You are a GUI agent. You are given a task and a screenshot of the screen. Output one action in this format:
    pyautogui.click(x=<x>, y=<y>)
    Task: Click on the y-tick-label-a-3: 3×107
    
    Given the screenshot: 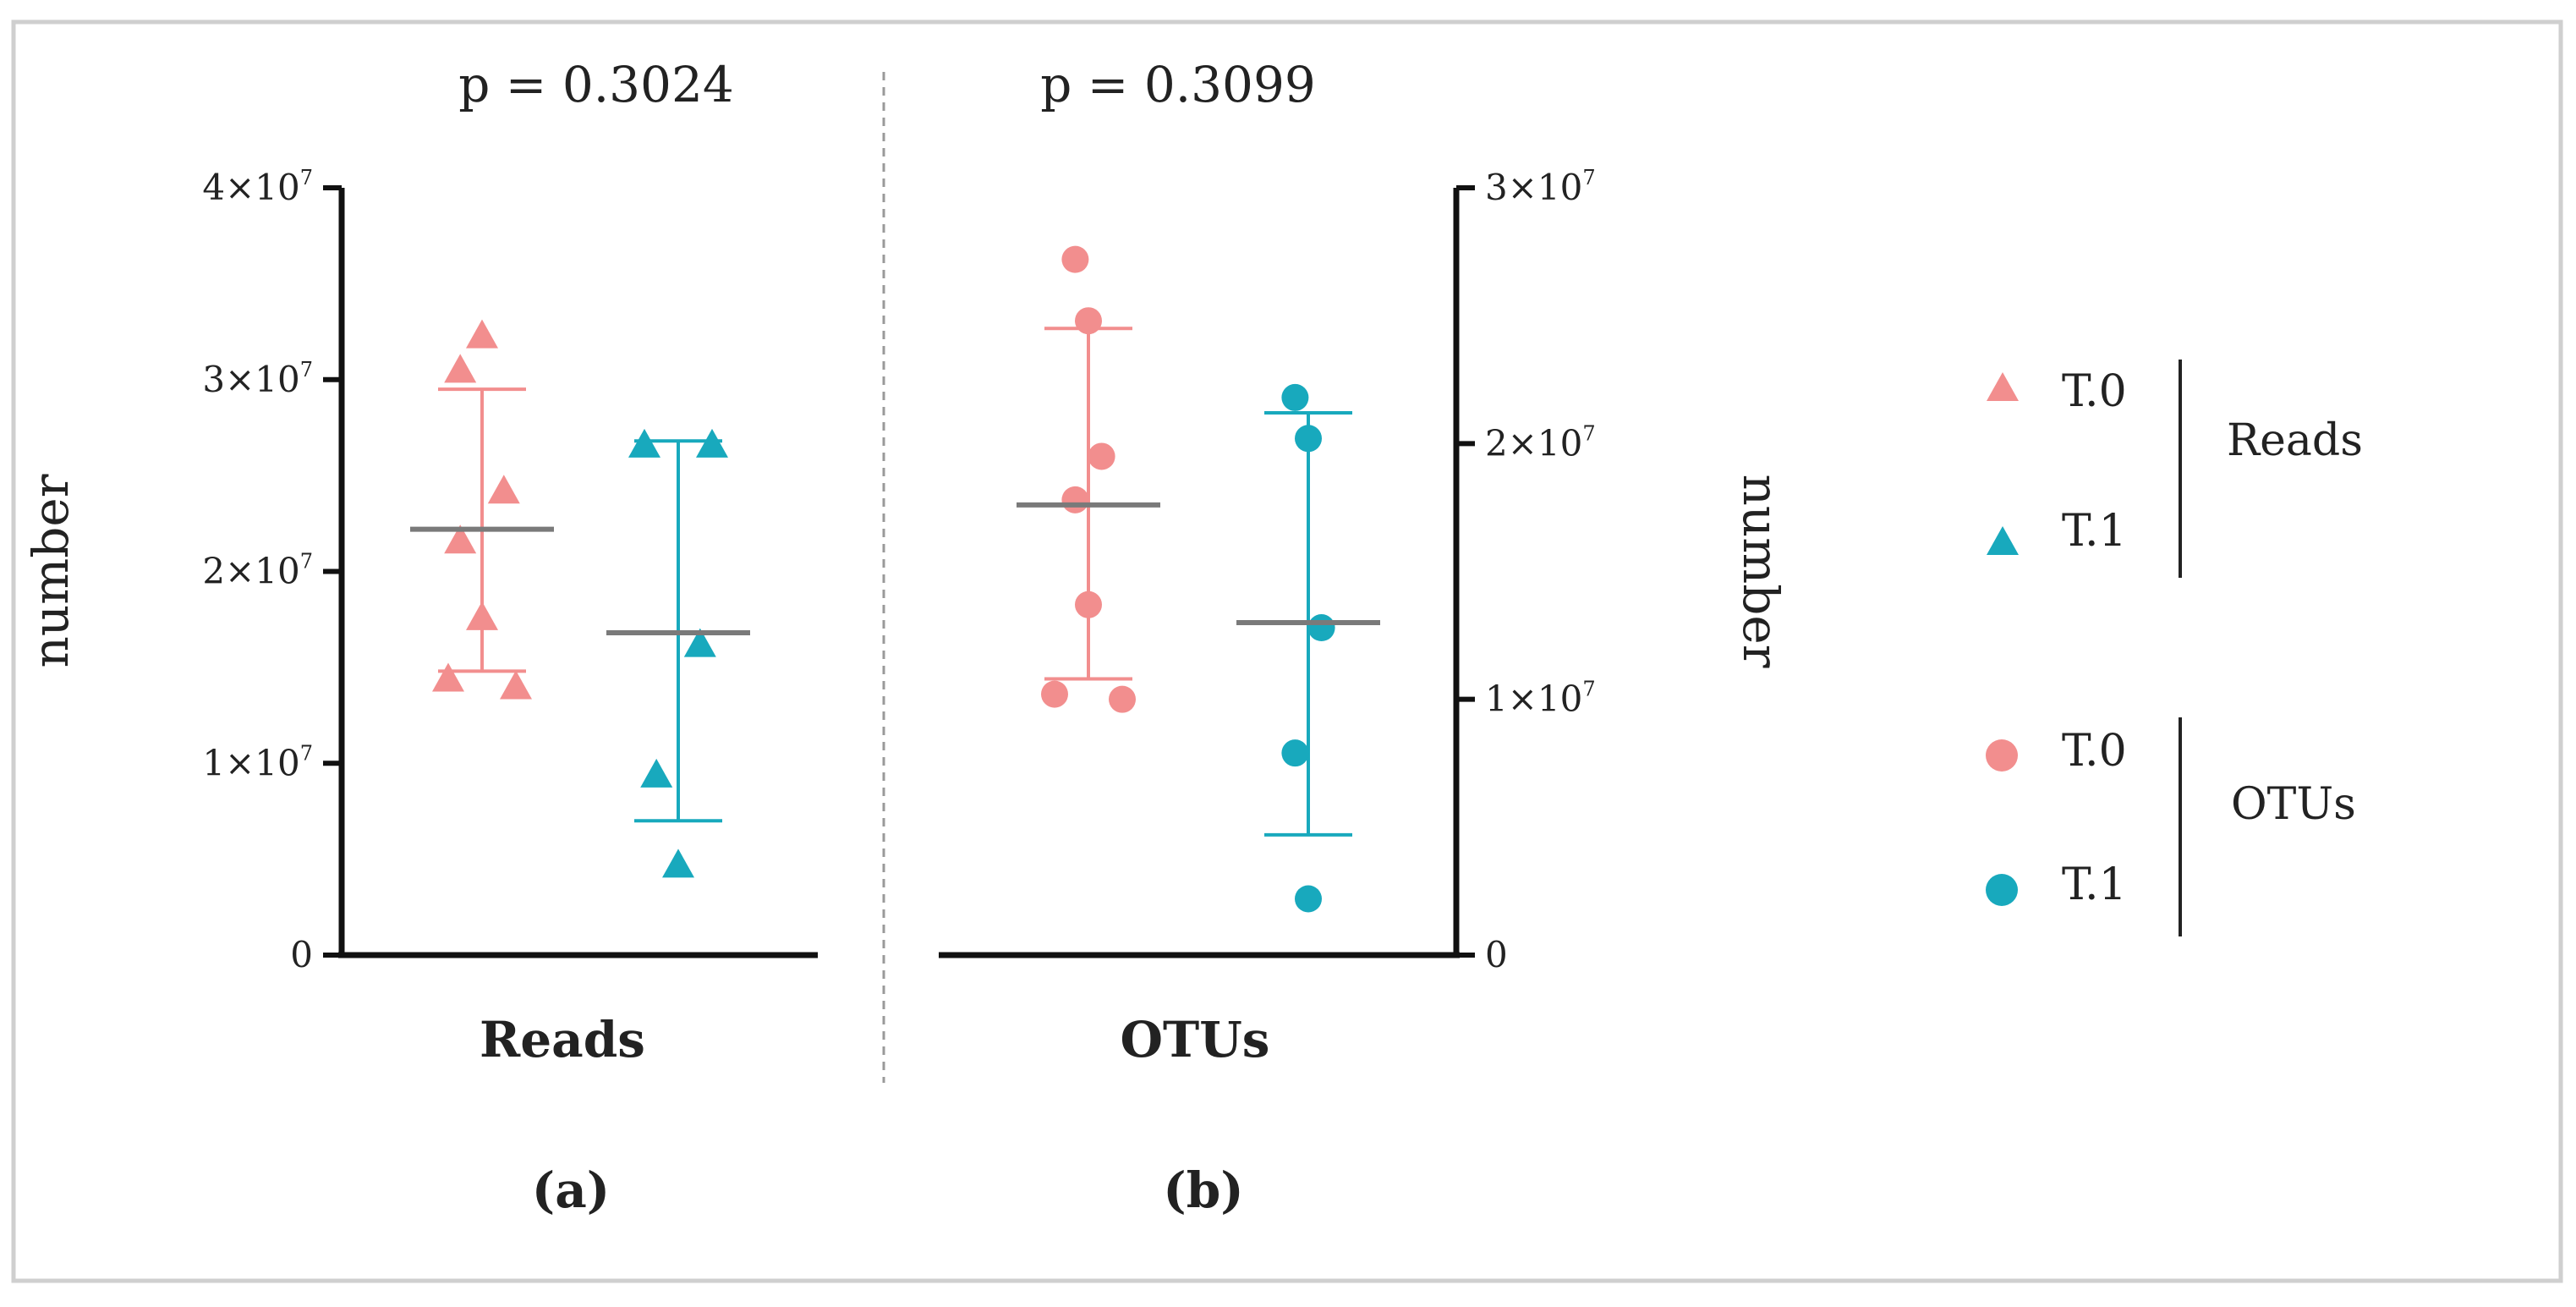 What is the action you would take?
    pyautogui.click(x=257, y=379)
    